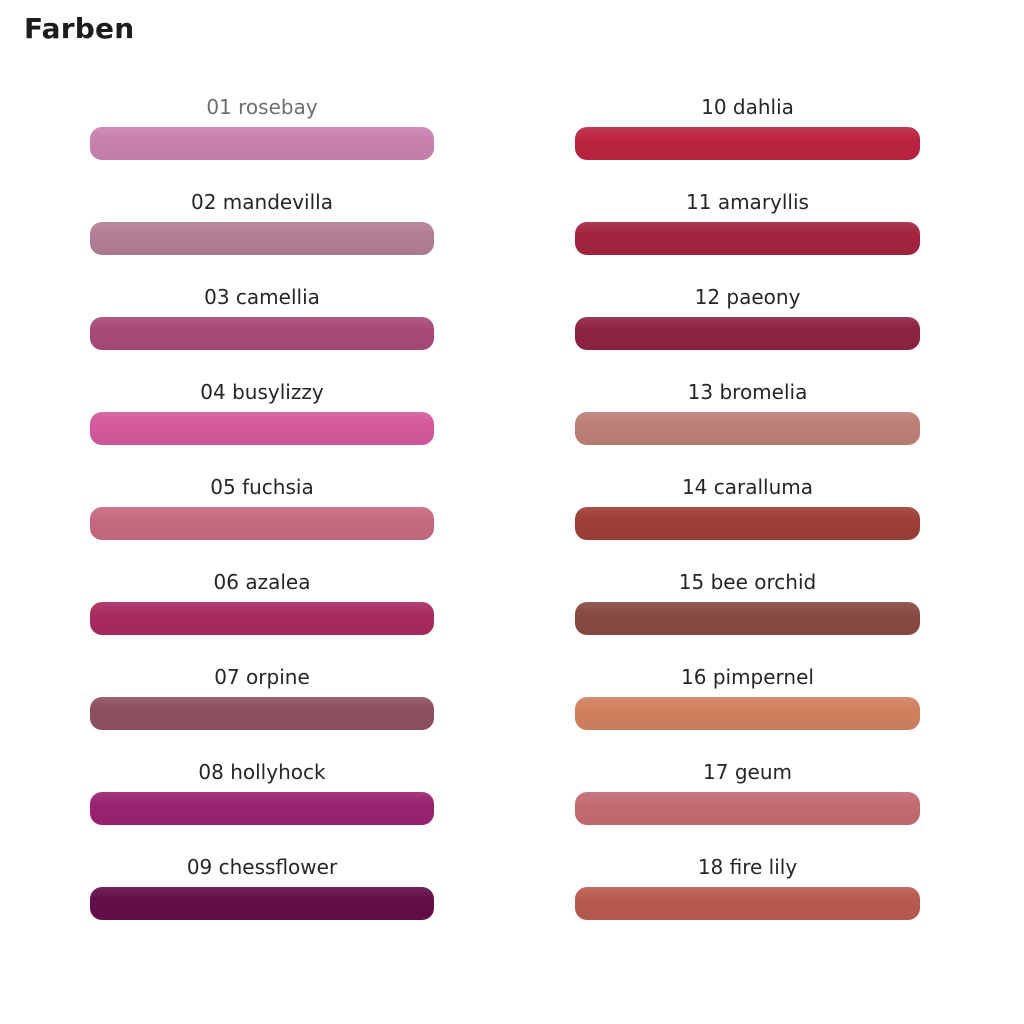  I want to click on swatch-label: 04 busylizzy, so click(262, 392).